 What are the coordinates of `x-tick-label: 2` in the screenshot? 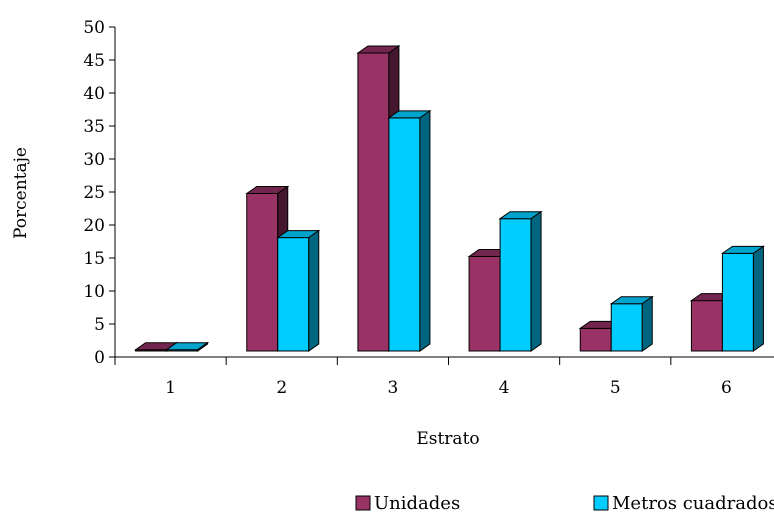 It's located at (281, 388).